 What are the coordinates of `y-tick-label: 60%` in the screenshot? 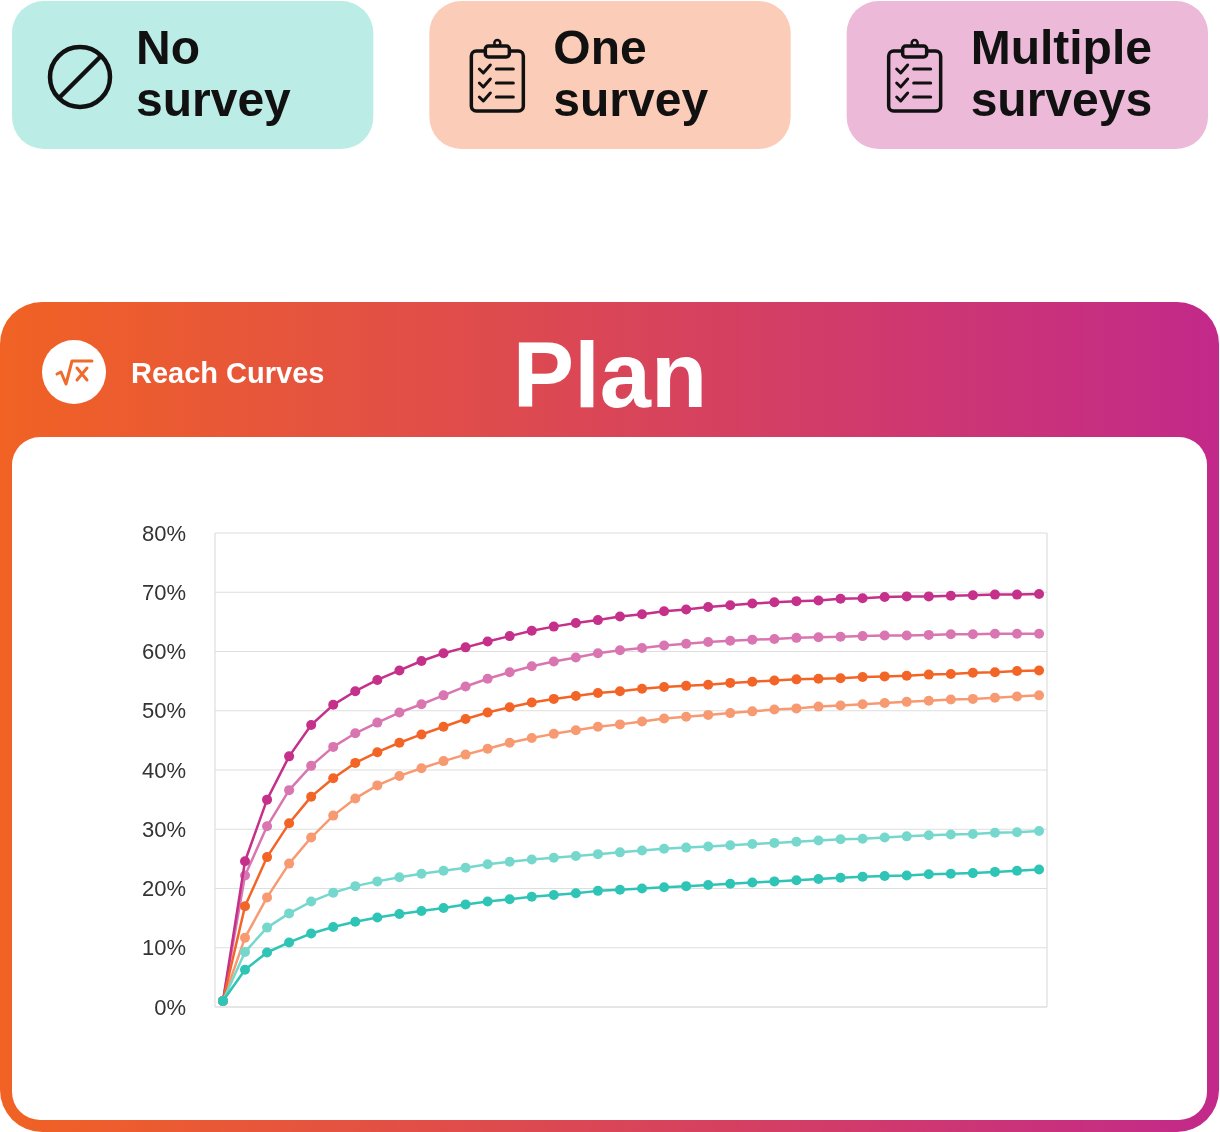 It's located at (163, 652).